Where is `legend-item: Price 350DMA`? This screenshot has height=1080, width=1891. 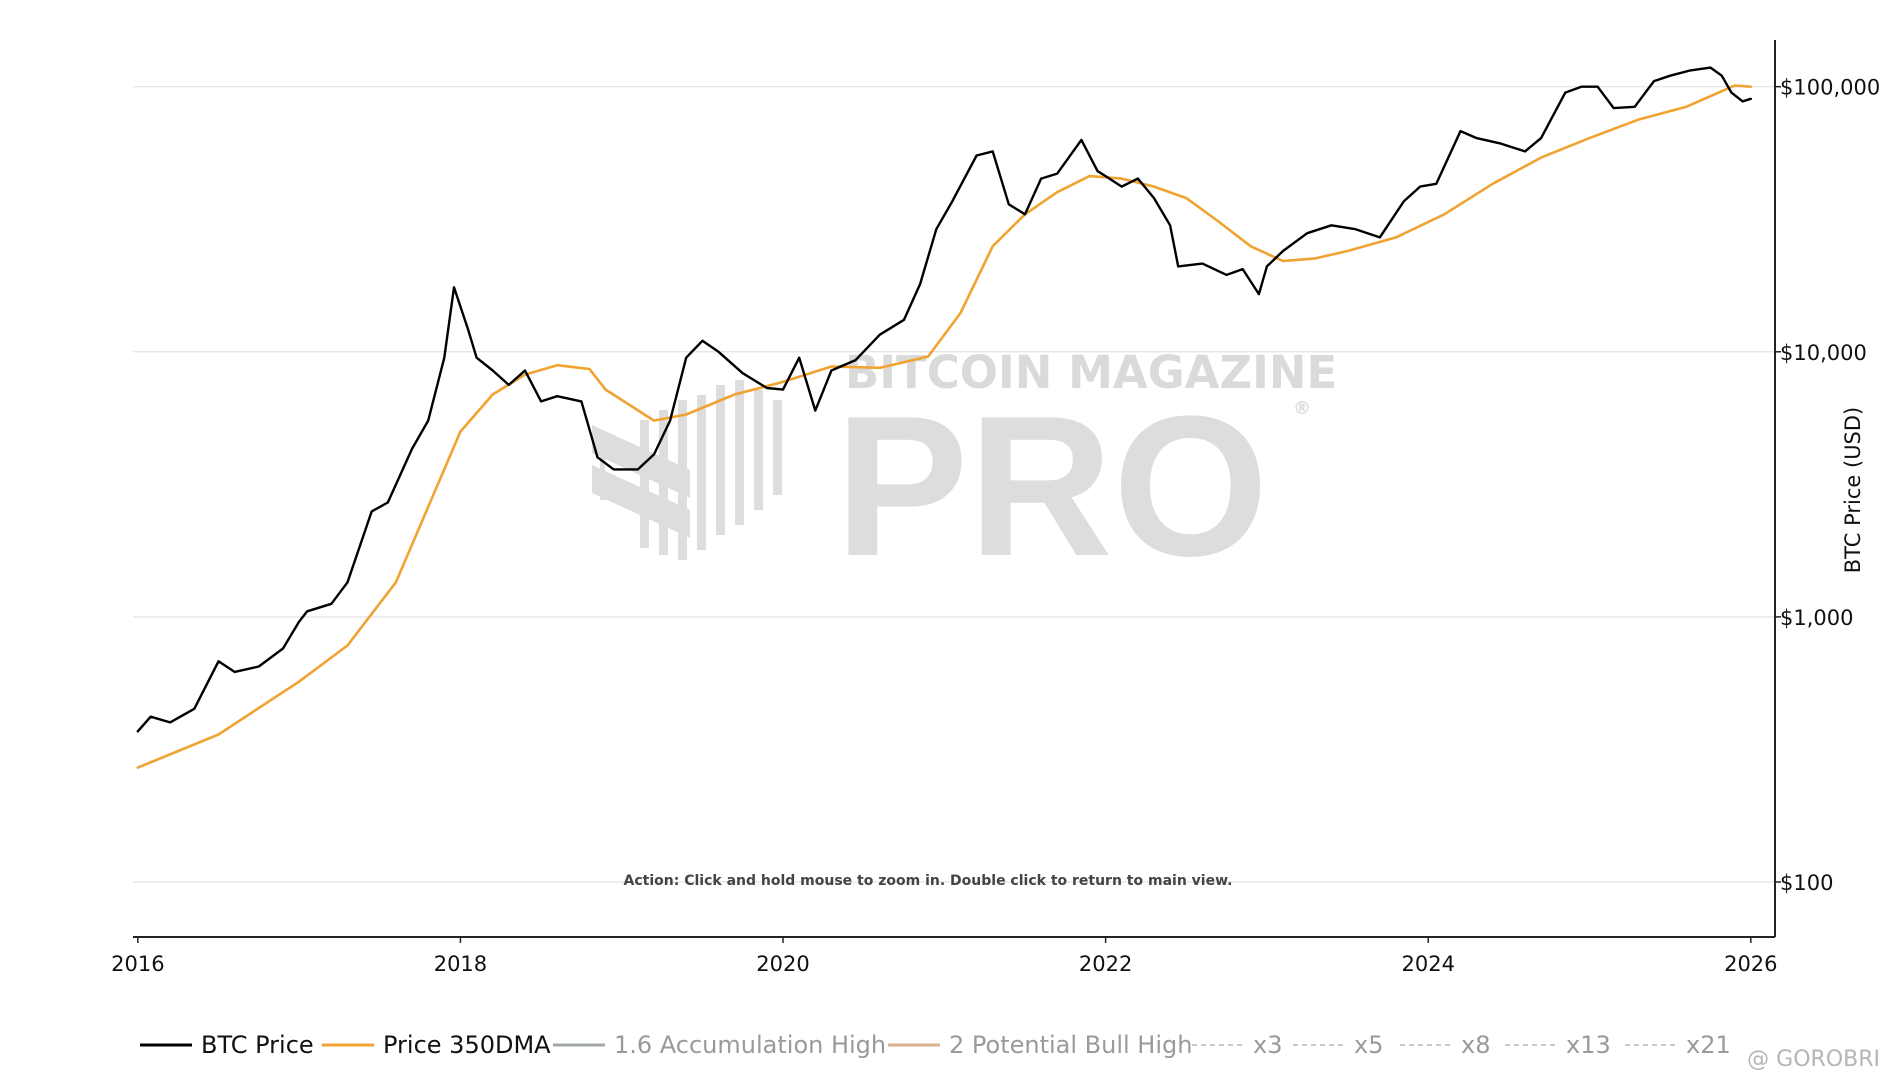 legend-item: Price 350DMA is located at coordinates (436, 1045).